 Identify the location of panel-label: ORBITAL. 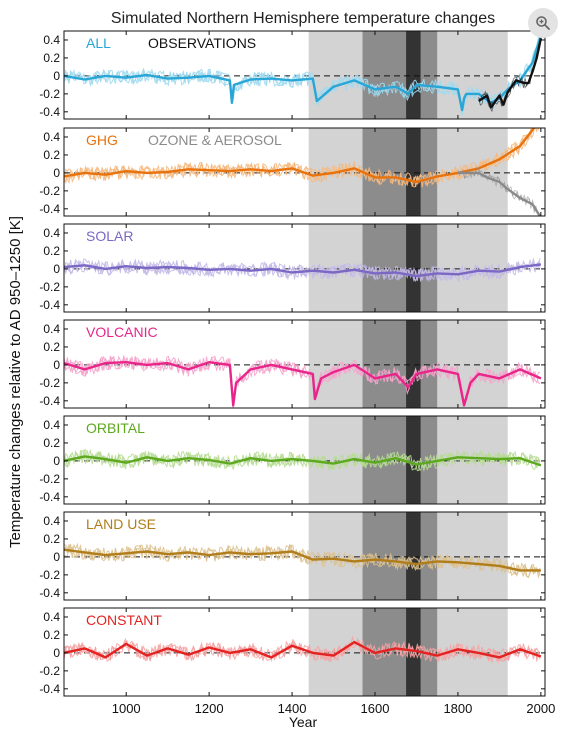
(115, 428).